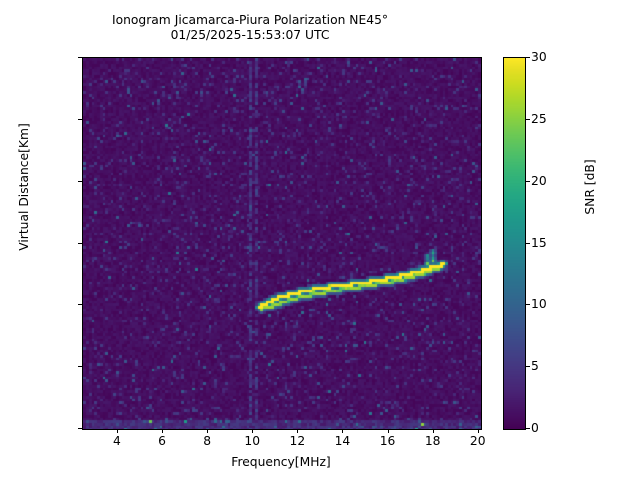  Describe the element at coordinates (432, 441) in the screenshot. I see `x-axis-tick-label: 18` at that location.